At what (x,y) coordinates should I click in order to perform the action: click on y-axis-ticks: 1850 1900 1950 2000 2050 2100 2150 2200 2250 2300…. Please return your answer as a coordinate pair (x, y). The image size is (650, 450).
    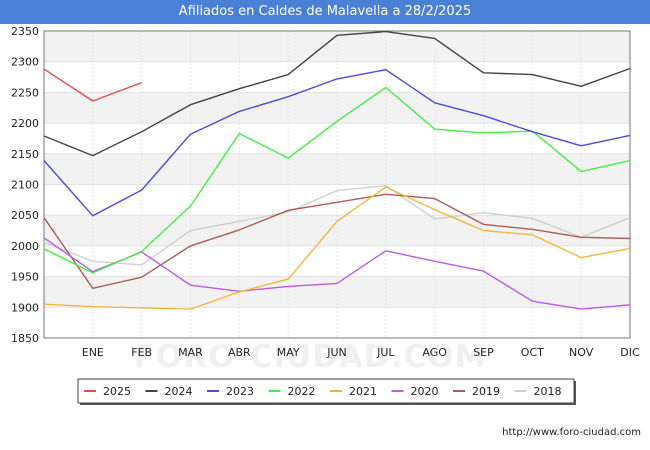
    Looking at the image, I should click on (25, 185).